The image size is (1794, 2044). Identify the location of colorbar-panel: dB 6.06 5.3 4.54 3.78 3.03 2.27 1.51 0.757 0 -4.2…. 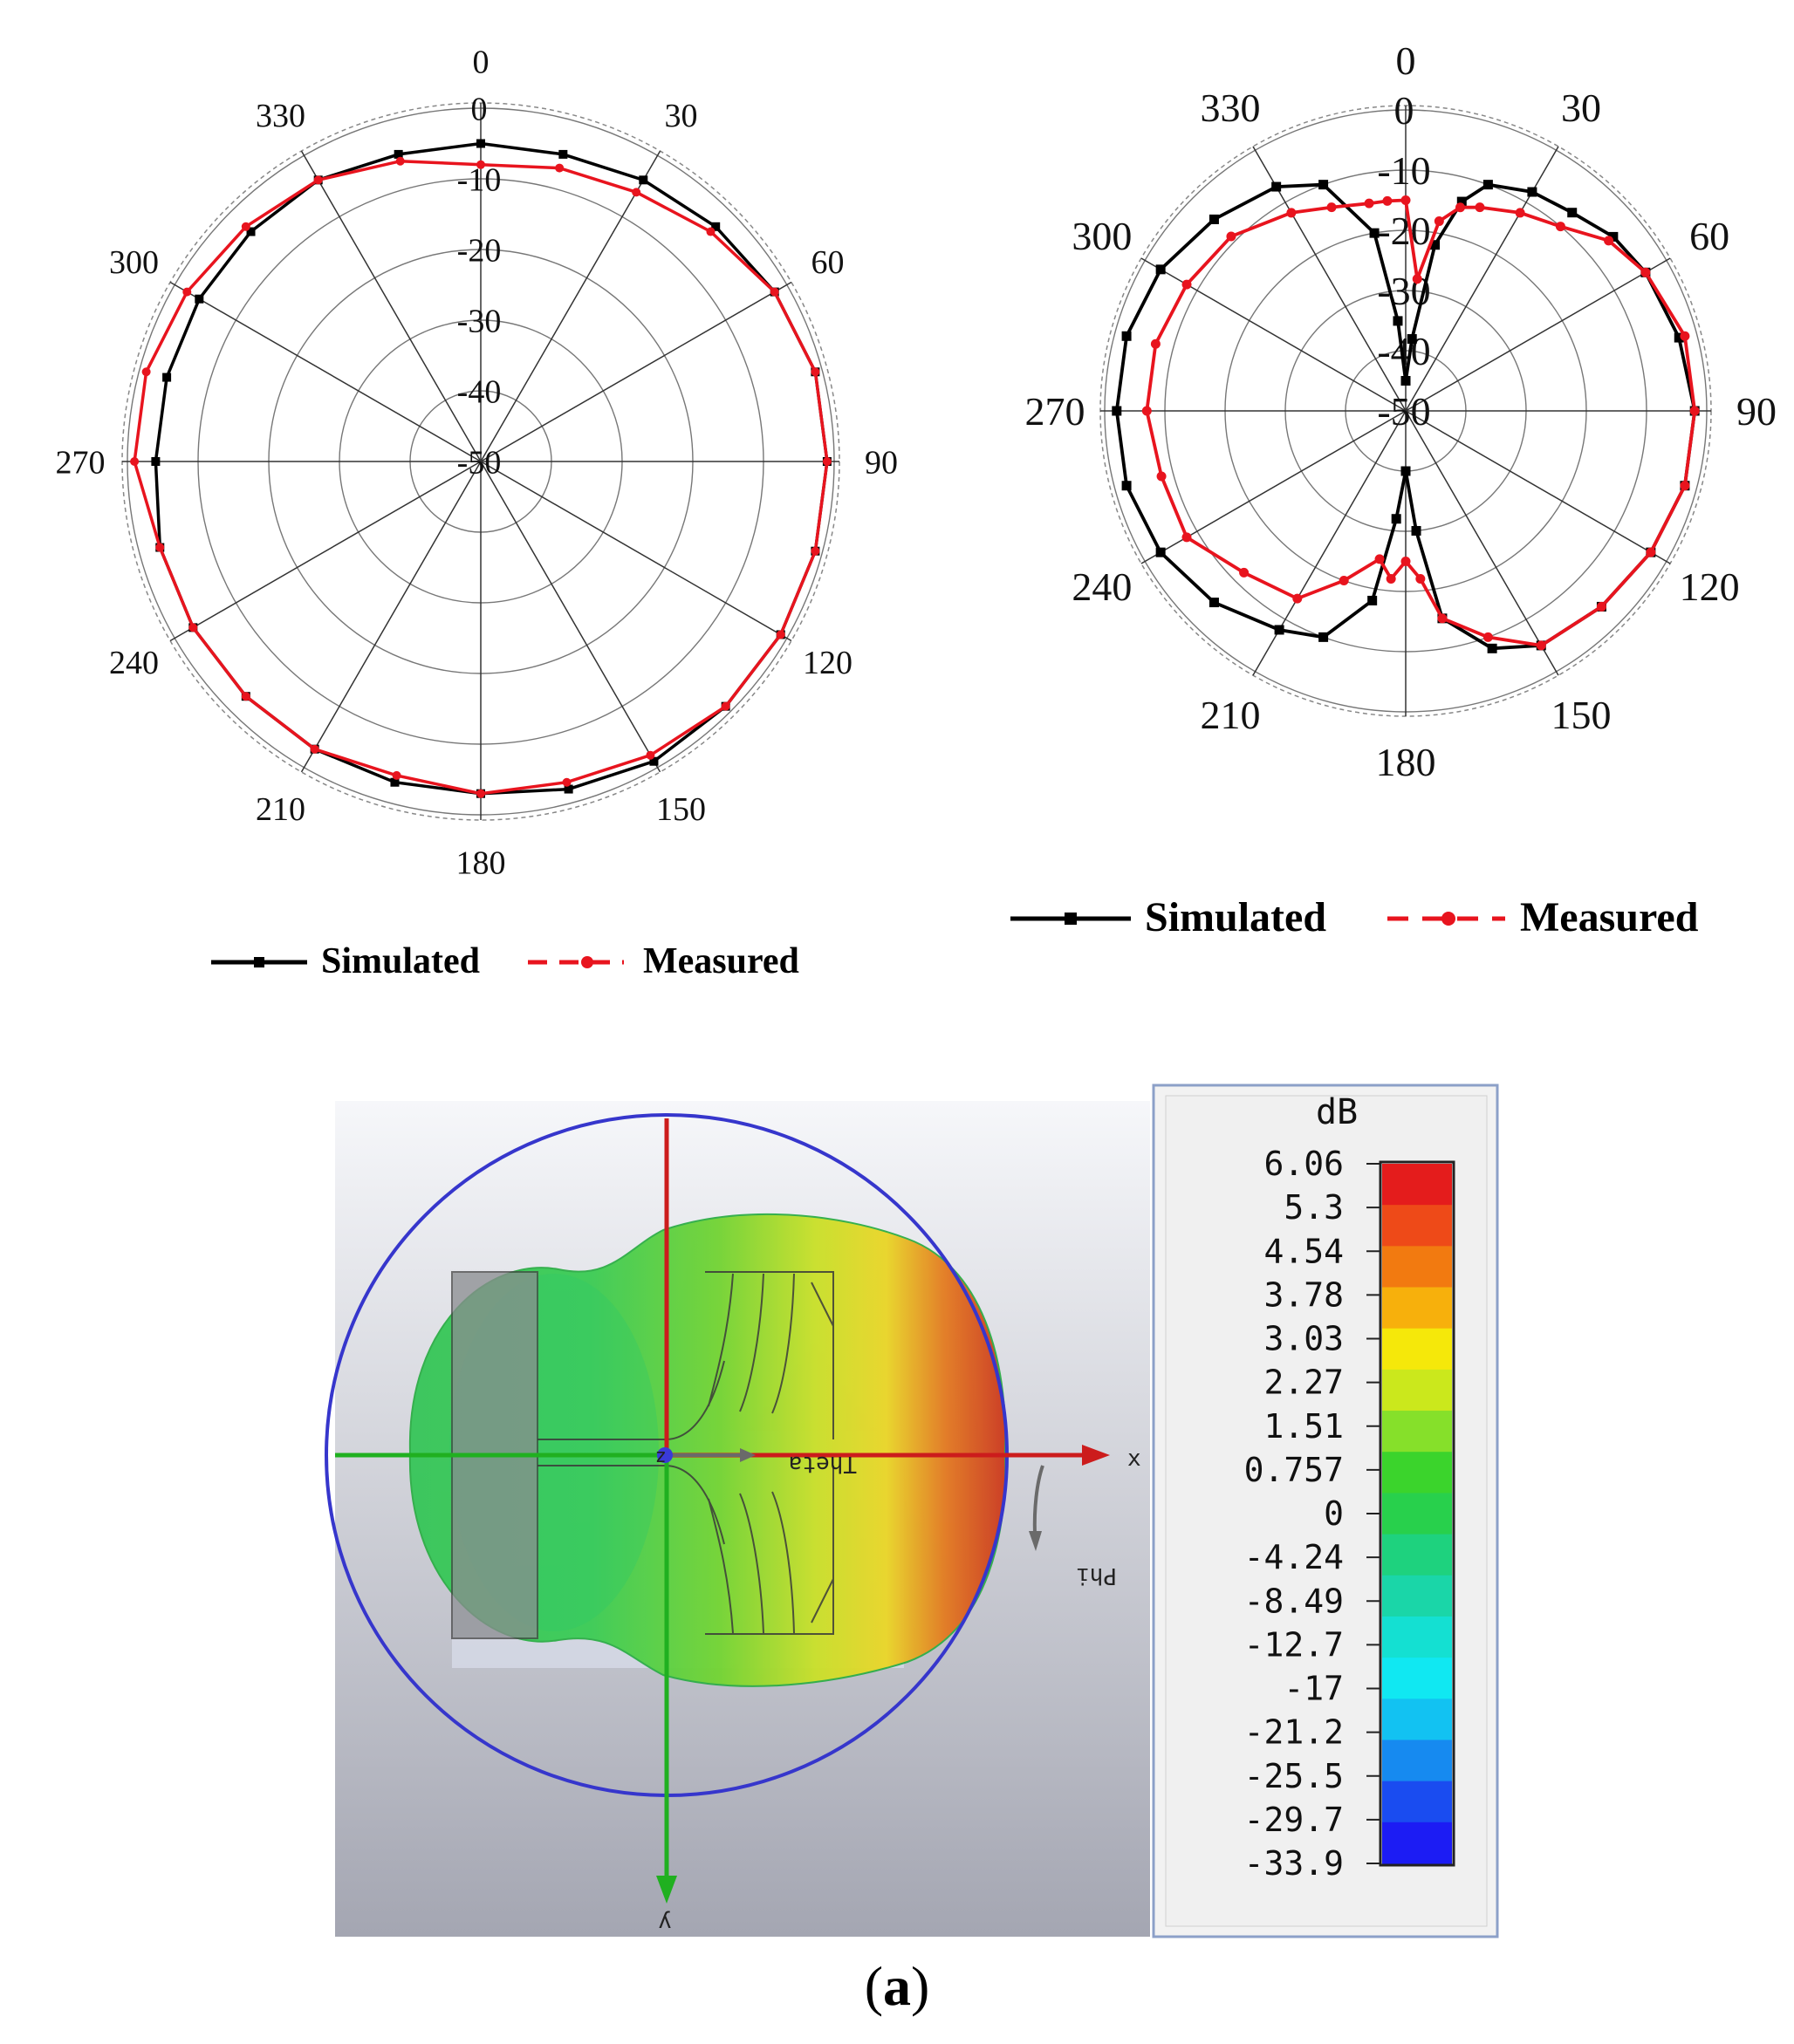
(1325, 1511).